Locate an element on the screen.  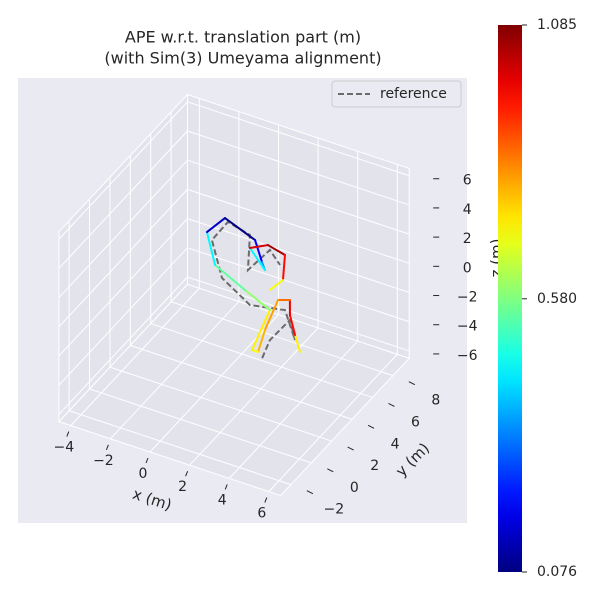
x-tick-label: −4 is located at coordinates (63, 448).